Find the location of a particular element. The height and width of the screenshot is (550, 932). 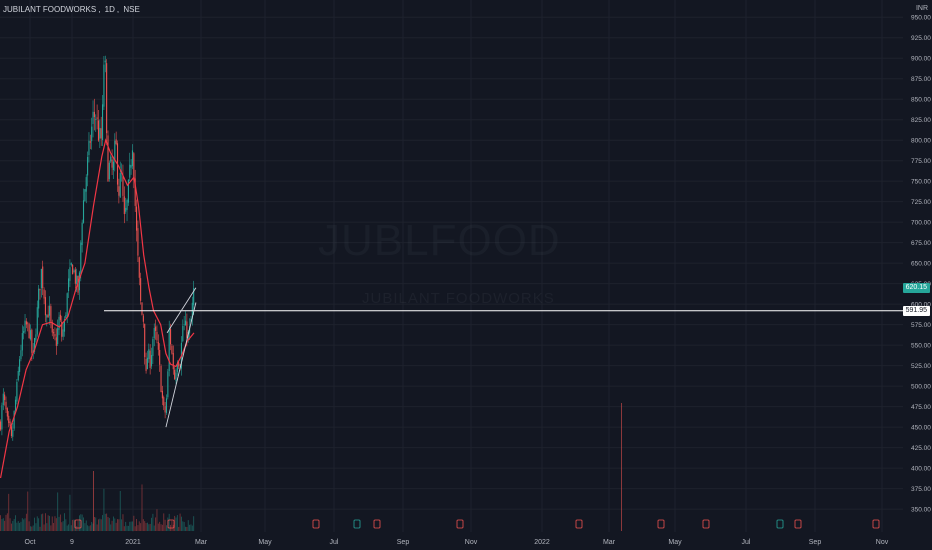

x-tick-label: Jul is located at coordinates (334, 542).